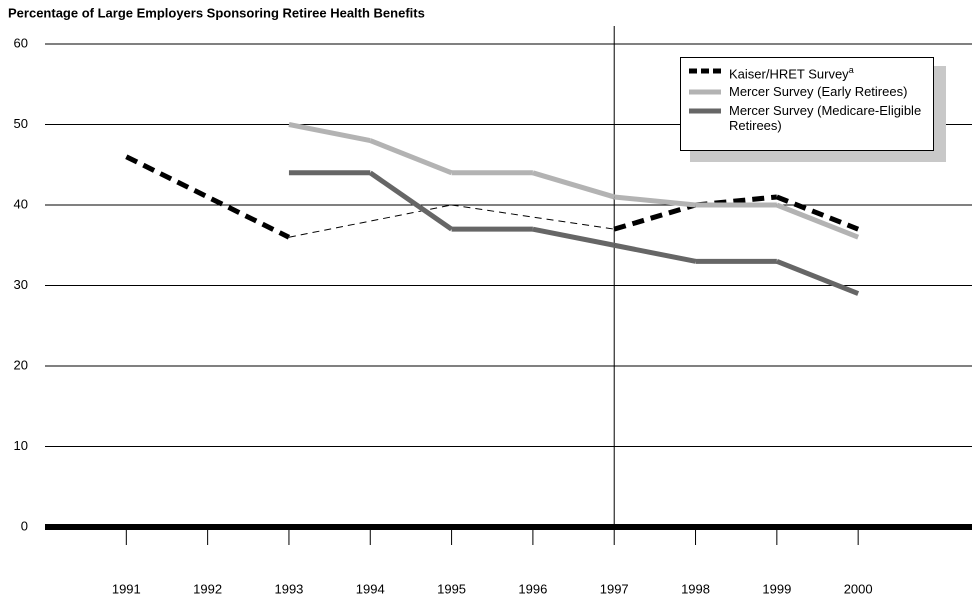 The image size is (972, 600). I want to click on y-tick-label: 30, so click(21, 284).